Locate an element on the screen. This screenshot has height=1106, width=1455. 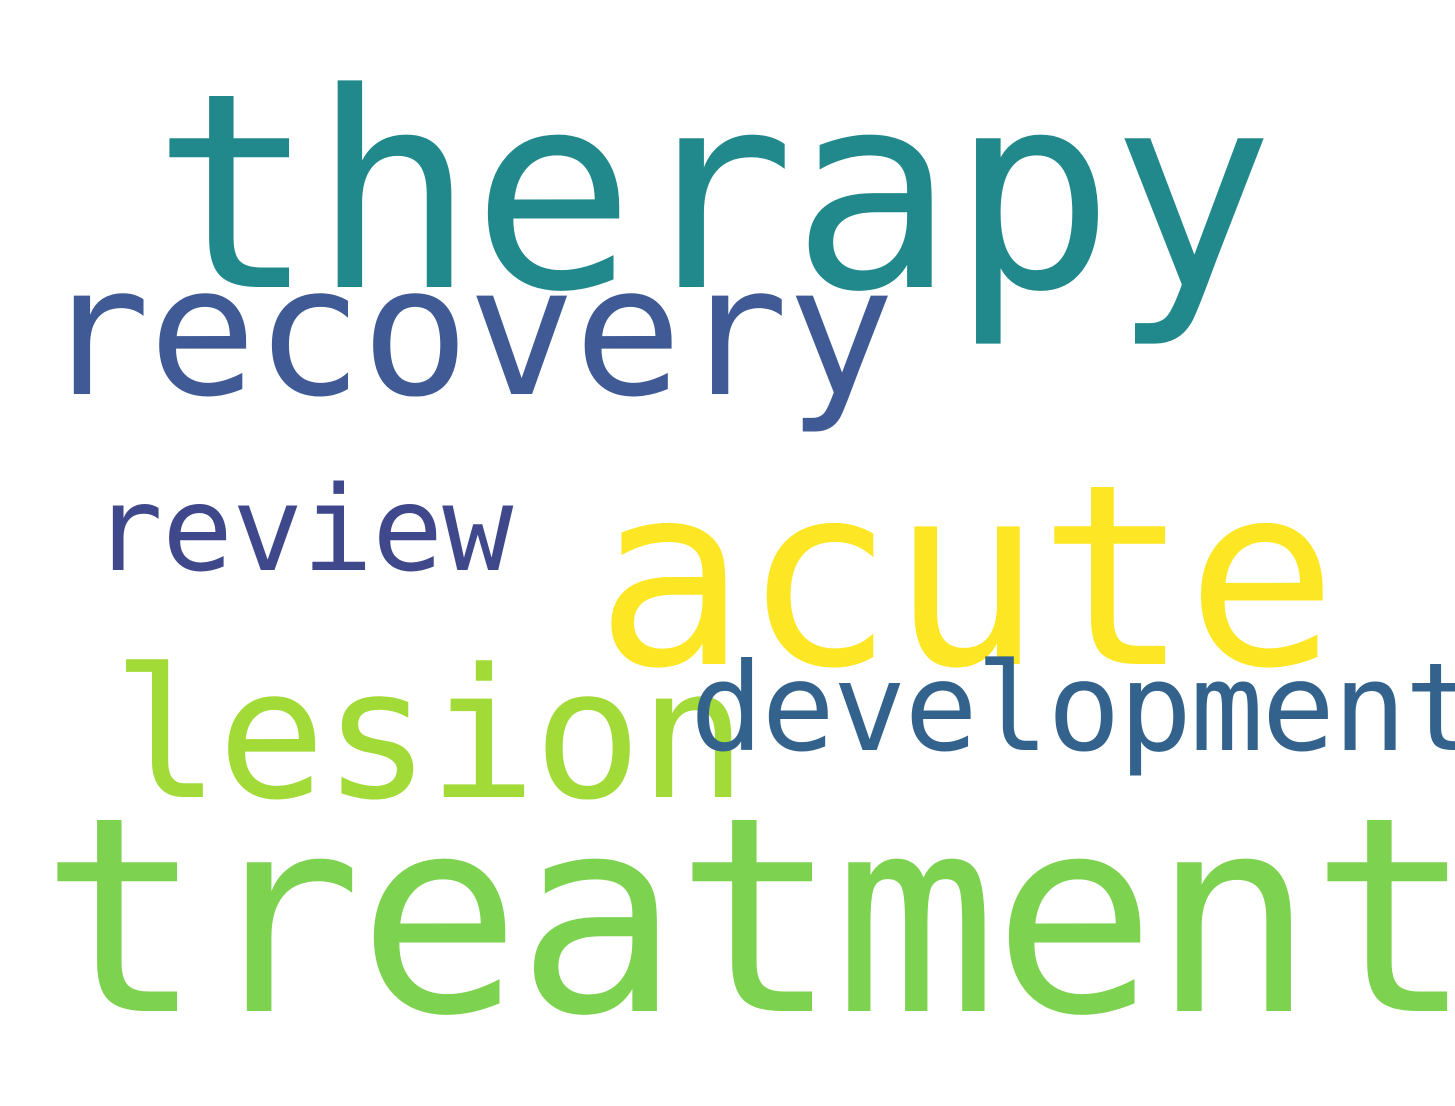
word-development: development is located at coordinates (1072, 708).